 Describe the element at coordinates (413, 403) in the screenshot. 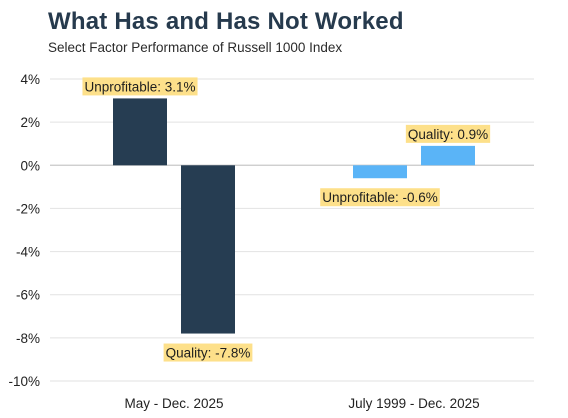

I see `x-category-label: July 1999 - Dec. 2025` at that location.